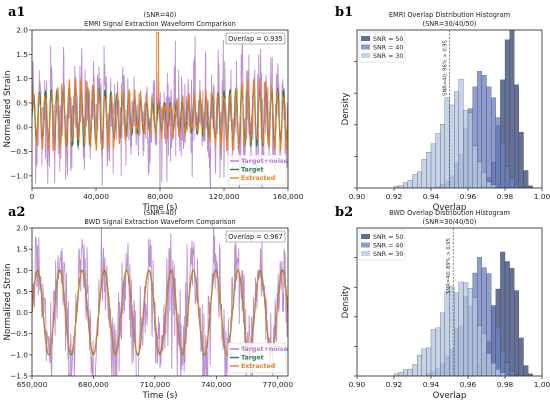  I want to click on x-tick-label: 160,000, so click(288, 196).